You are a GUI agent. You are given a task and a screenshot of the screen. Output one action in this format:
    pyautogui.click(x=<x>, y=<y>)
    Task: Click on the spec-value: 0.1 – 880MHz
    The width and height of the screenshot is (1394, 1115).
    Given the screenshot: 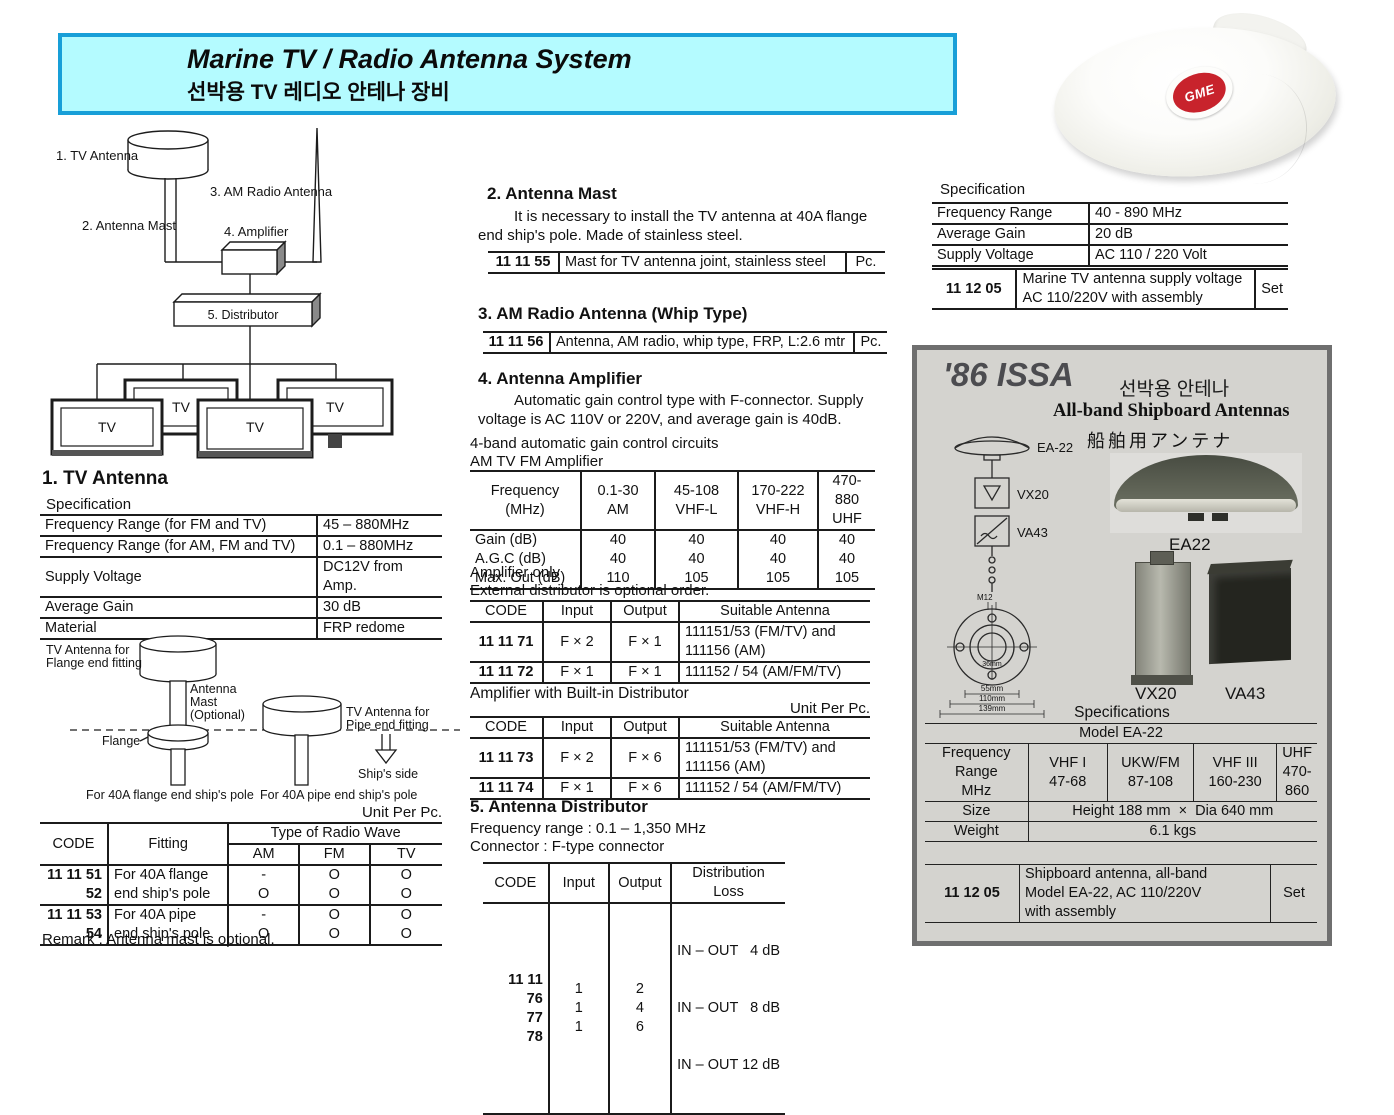 What is the action you would take?
    pyautogui.click(x=379, y=546)
    